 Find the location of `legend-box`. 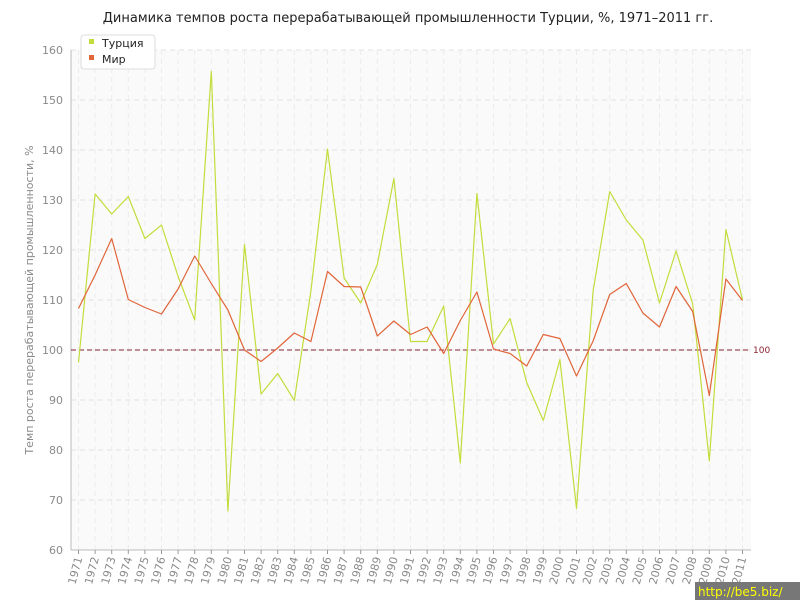

legend-box is located at coordinates (118, 52).